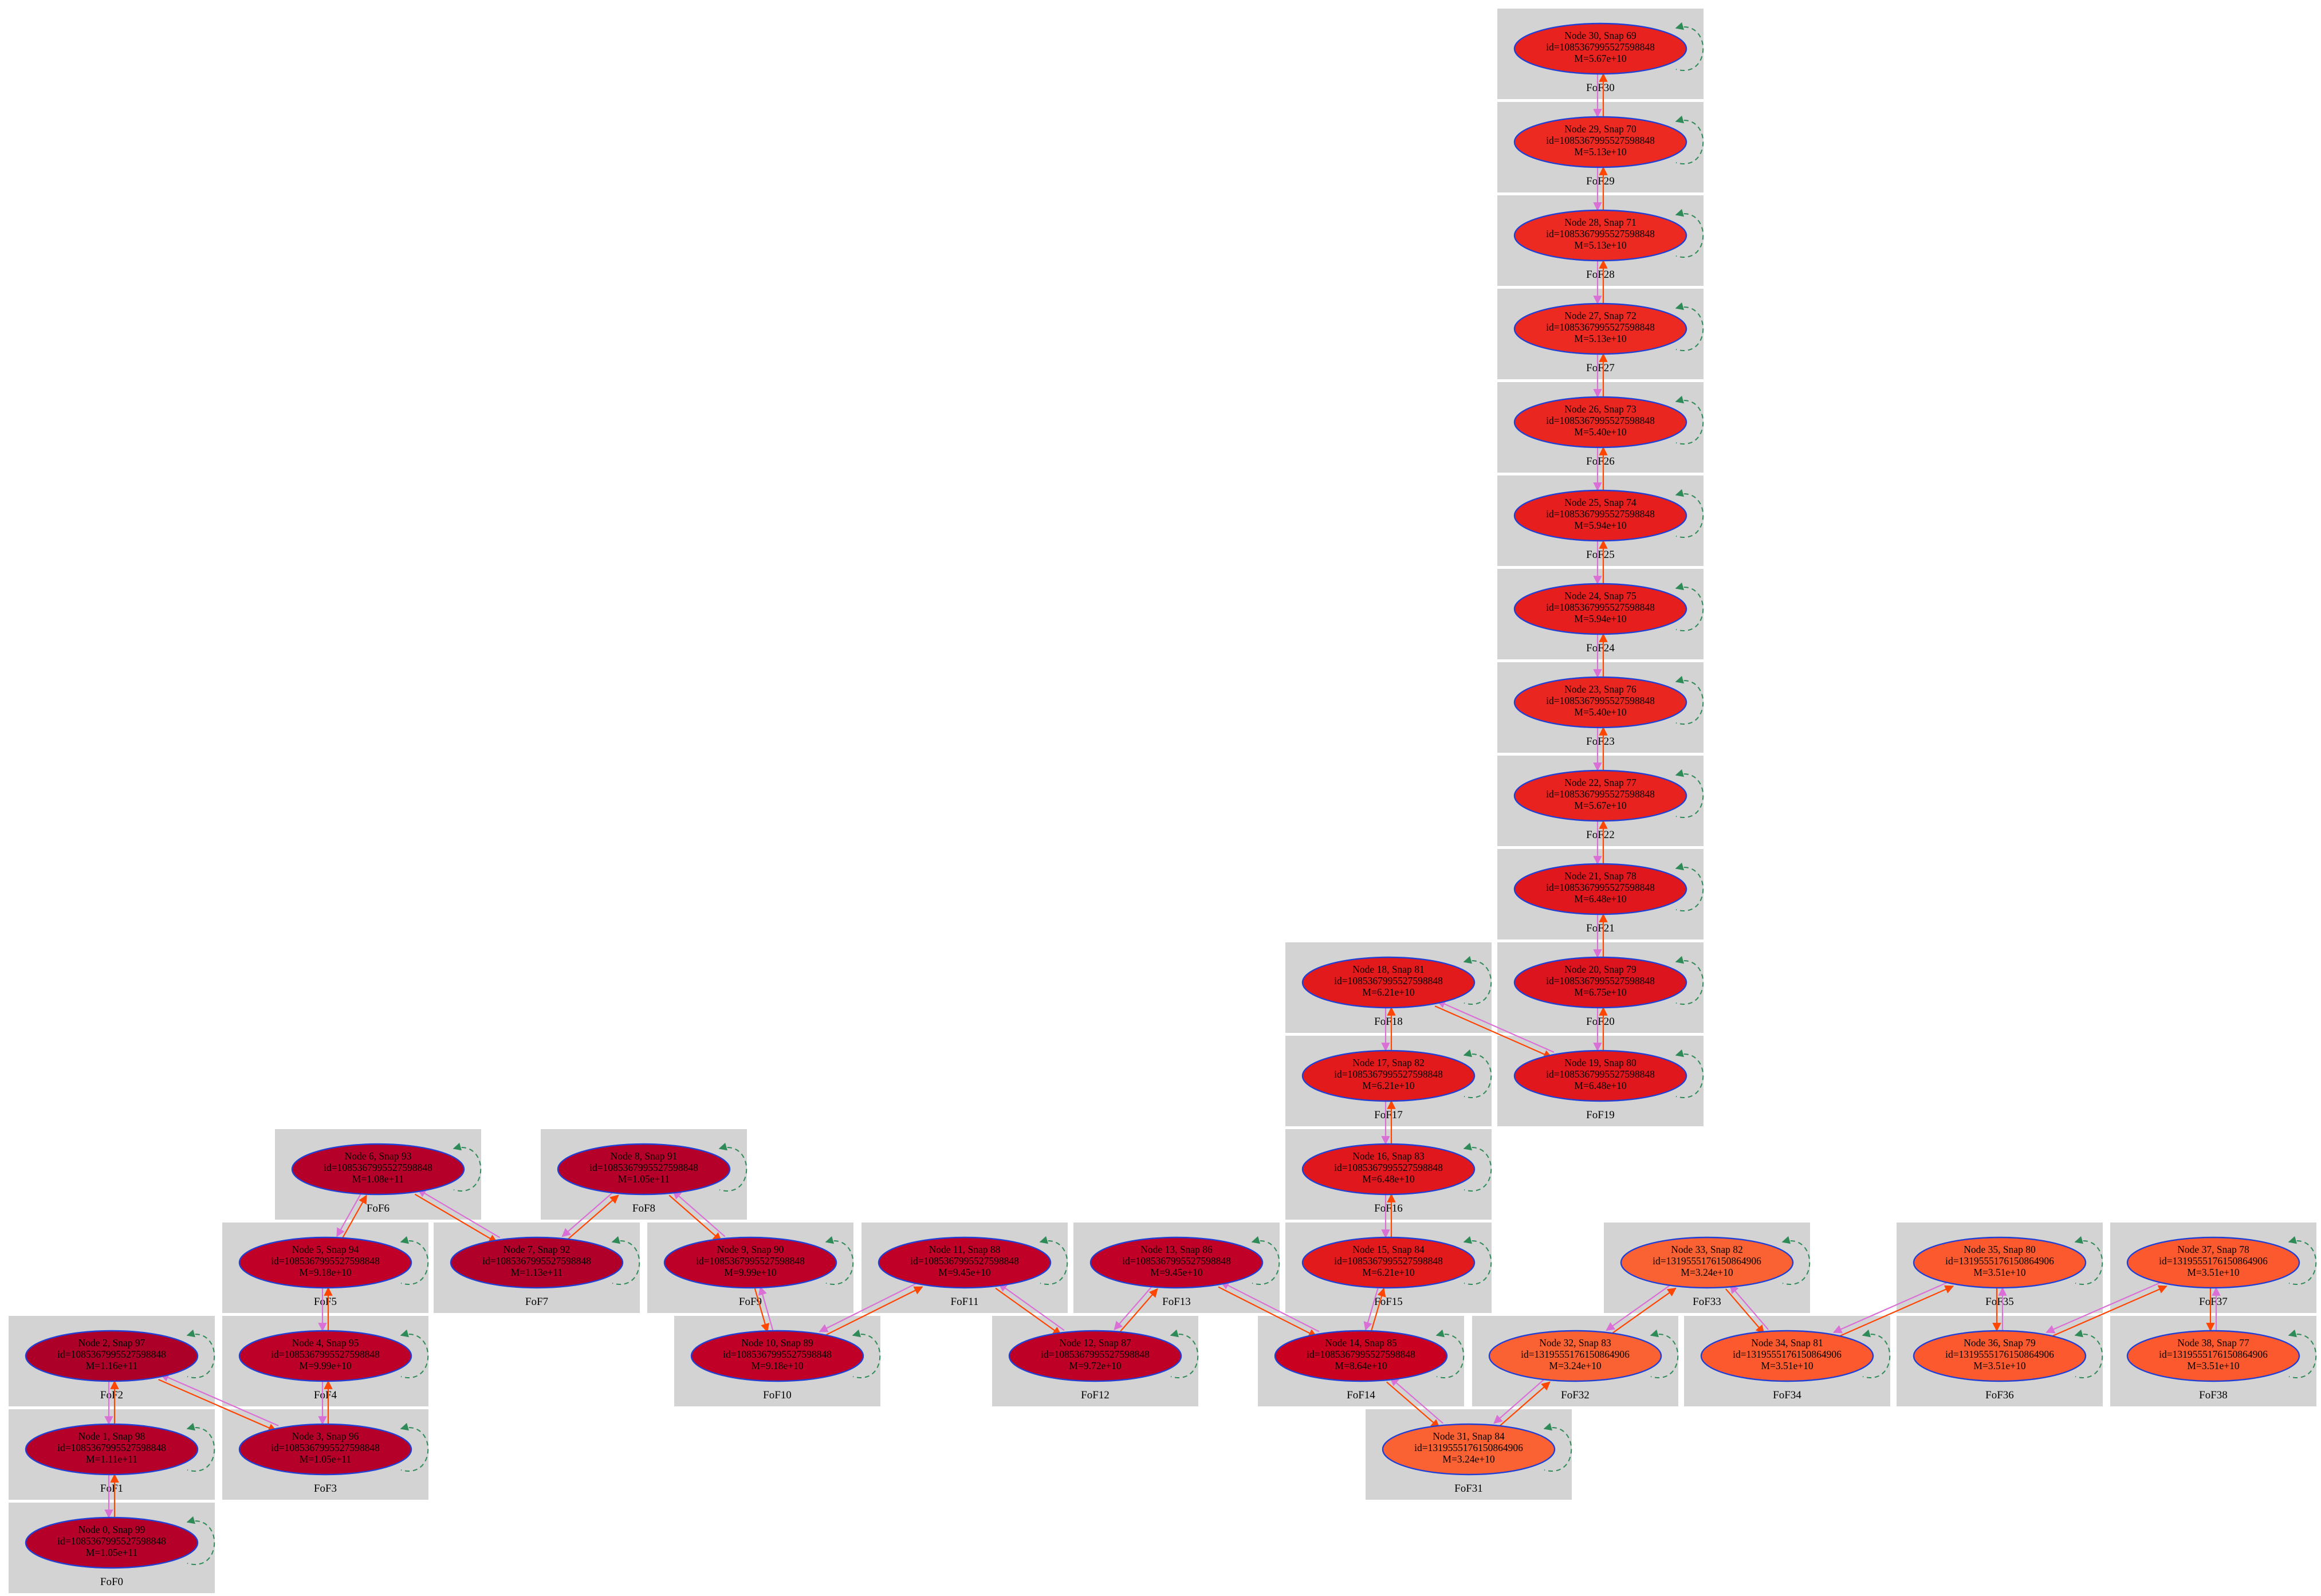  Describe the element at coordinates (1600, 36) in the screenshot. I see `node-title: Node 30, Snap 69` at that location.